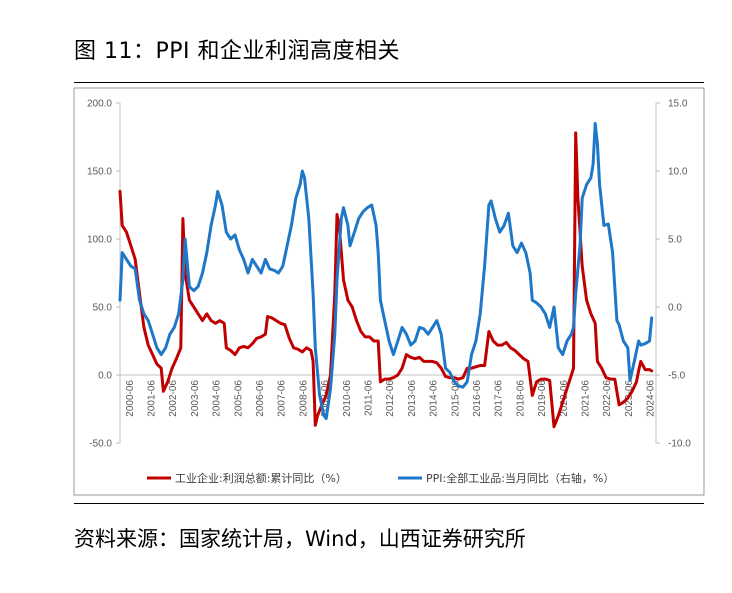  I want to click on x-tick-label: 2012-06, so click(390, 398).